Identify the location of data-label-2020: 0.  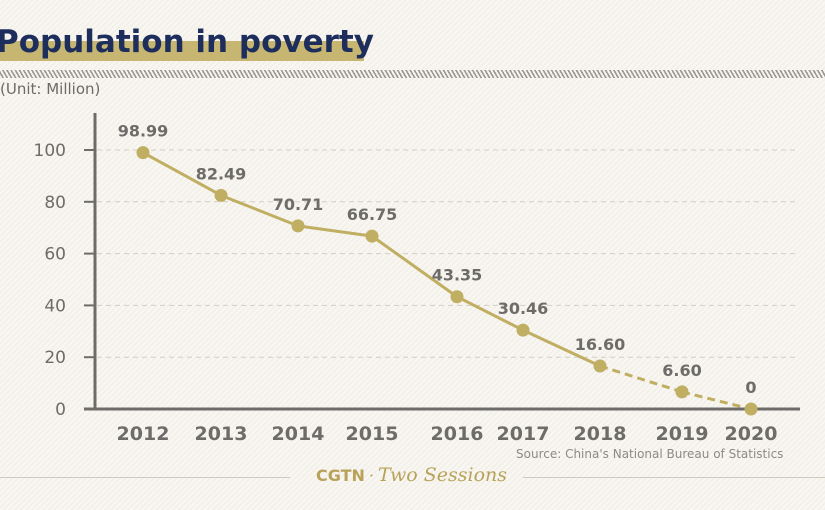
(750, 387).